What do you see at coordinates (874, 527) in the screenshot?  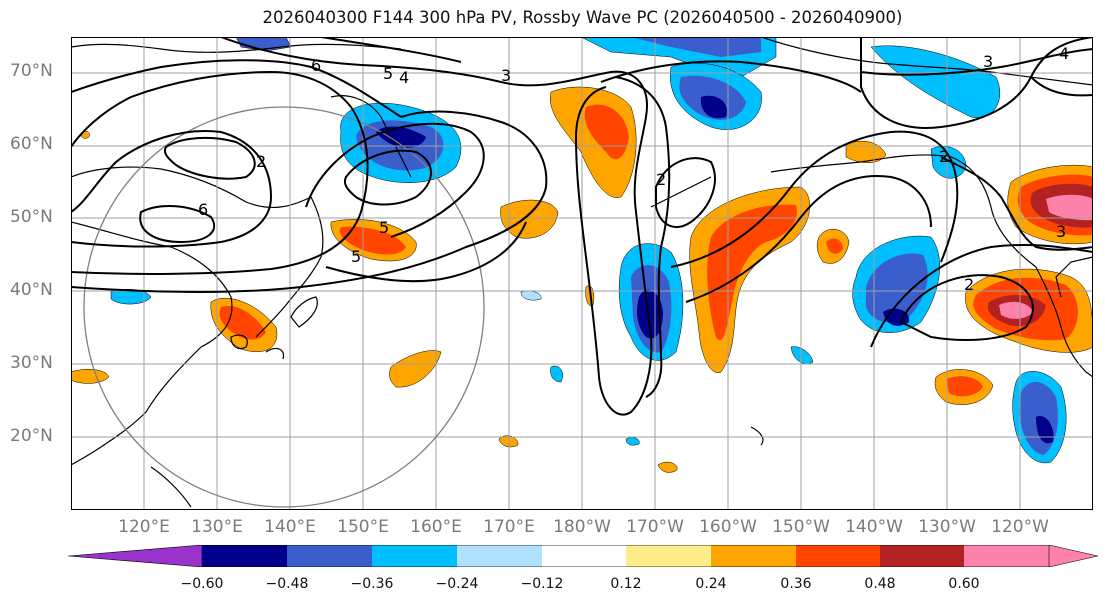 I see `lon-label-140w: 140°W` at bounding box center [874, 527].